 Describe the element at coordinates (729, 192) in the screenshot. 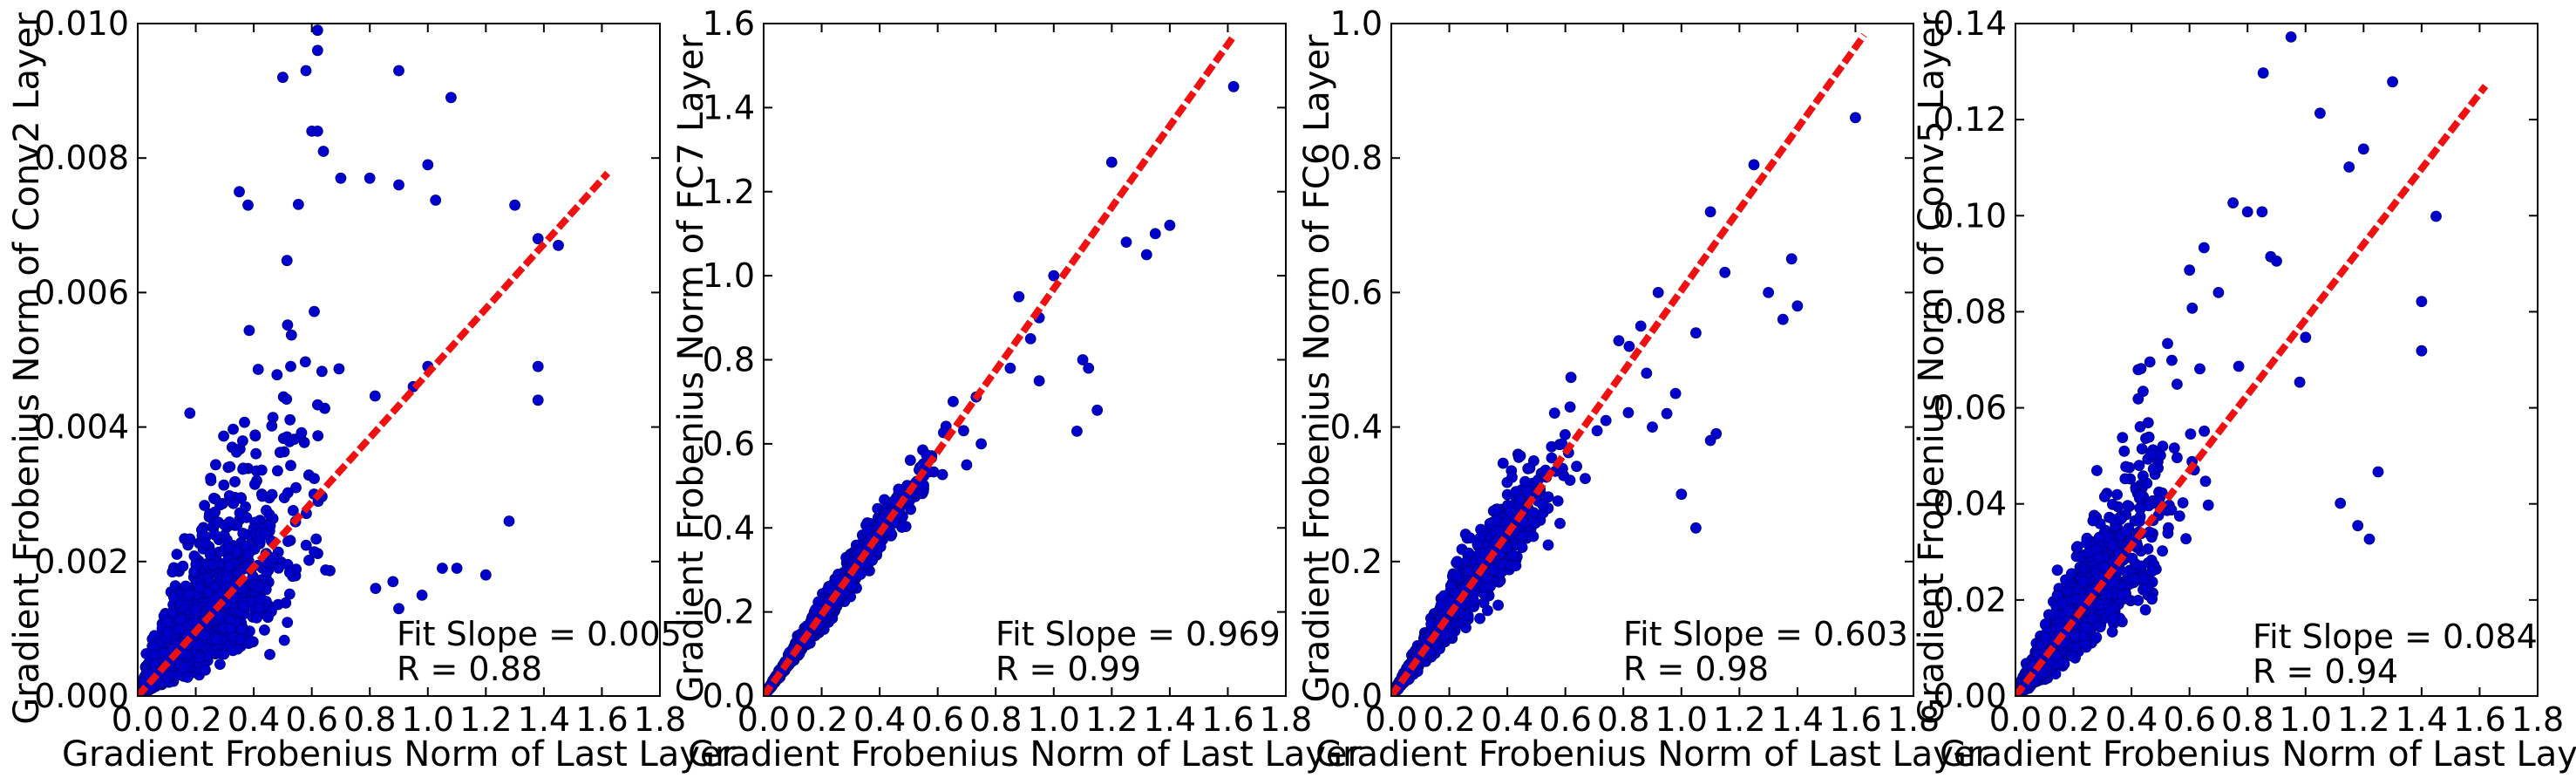

I see `y-tick-label: 1.2` at that location.